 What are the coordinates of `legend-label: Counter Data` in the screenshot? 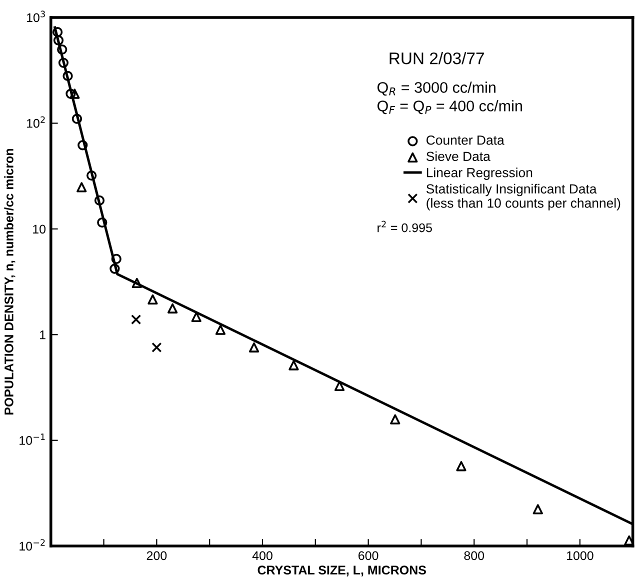 It's located at (465, 140).